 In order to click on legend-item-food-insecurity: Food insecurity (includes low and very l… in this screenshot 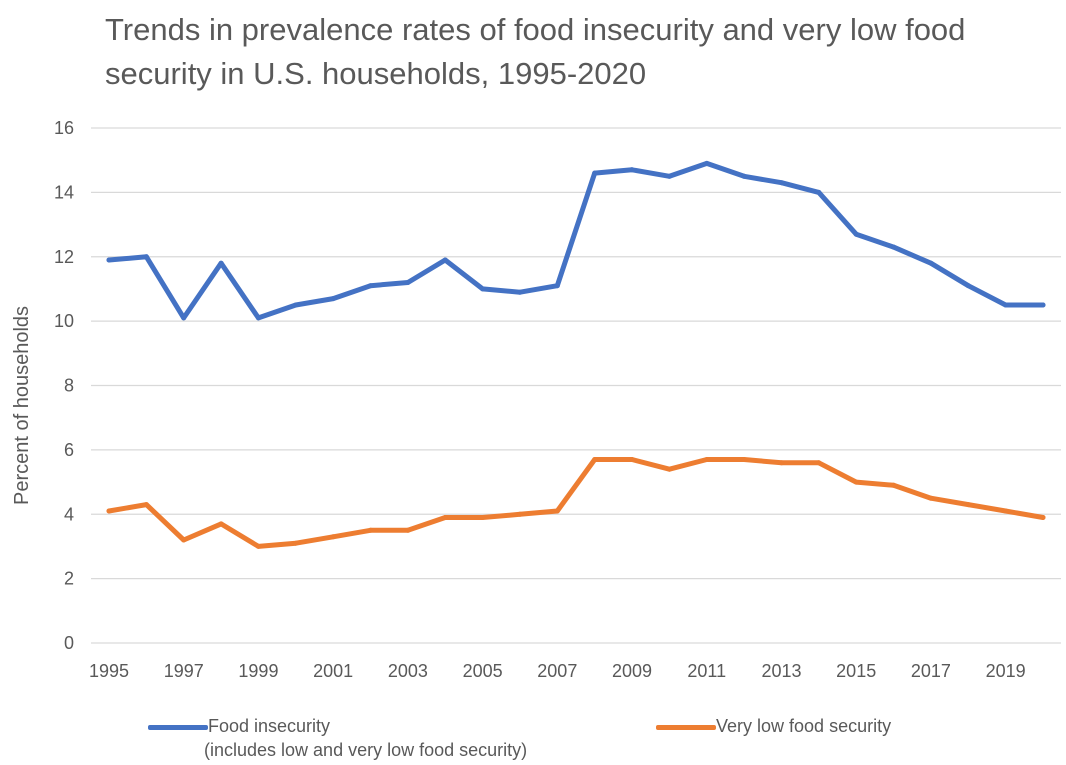, I will do `click(337, 738)`.